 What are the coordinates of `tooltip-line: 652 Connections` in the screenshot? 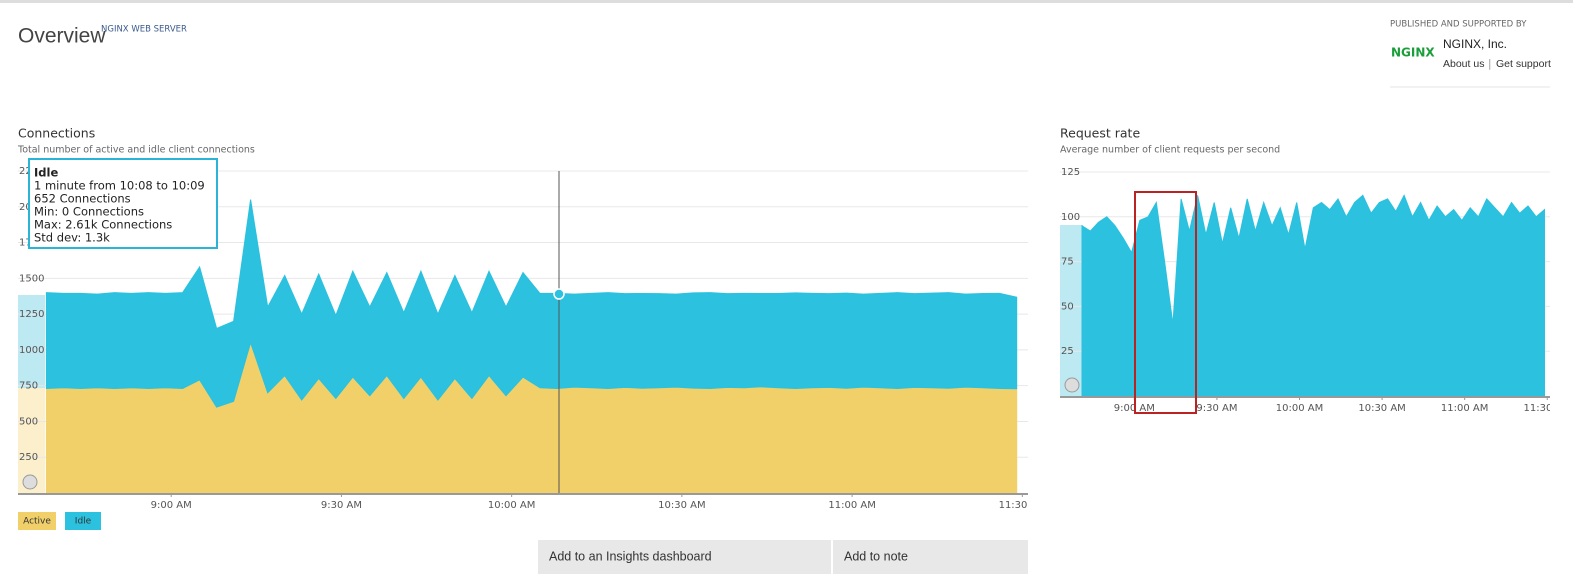 It's located at (82, 199).